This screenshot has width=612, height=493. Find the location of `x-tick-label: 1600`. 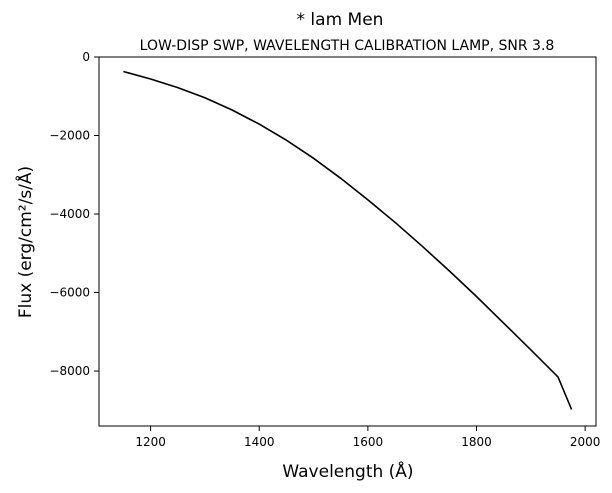

x-tick-label: 1600 is located at coordinates (368, 442).